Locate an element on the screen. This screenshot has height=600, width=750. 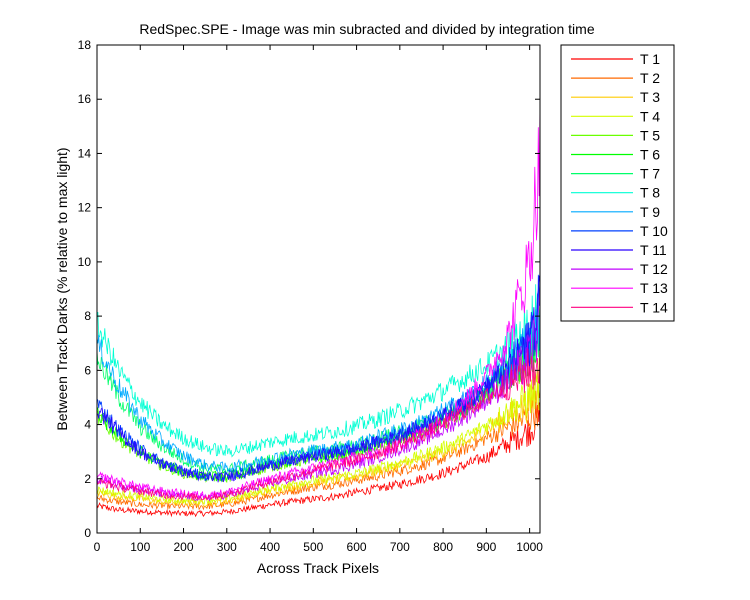
legend-box is located at coordinates (617, 183).